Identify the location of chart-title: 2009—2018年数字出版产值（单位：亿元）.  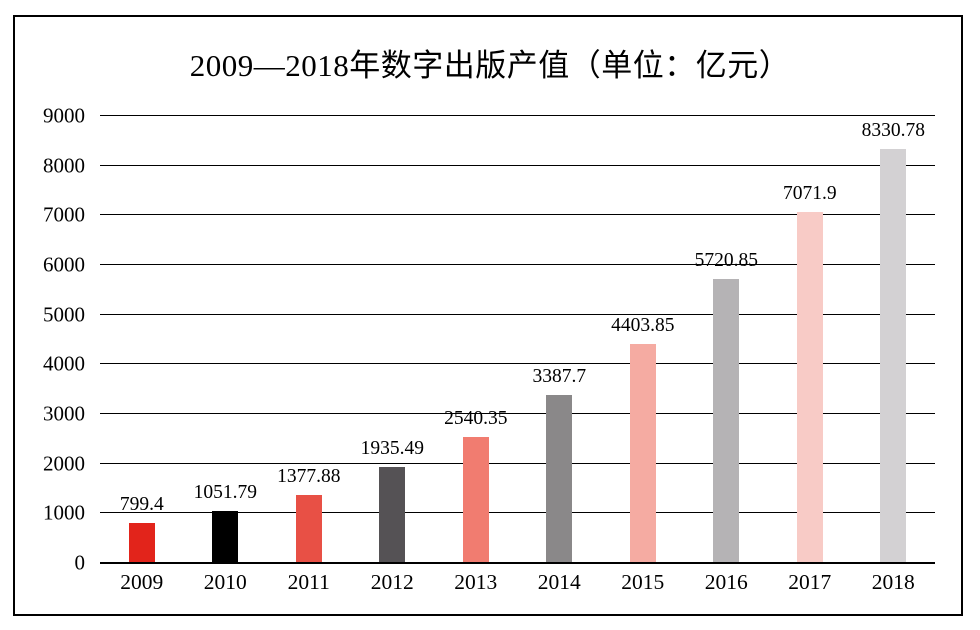
(490, 65).